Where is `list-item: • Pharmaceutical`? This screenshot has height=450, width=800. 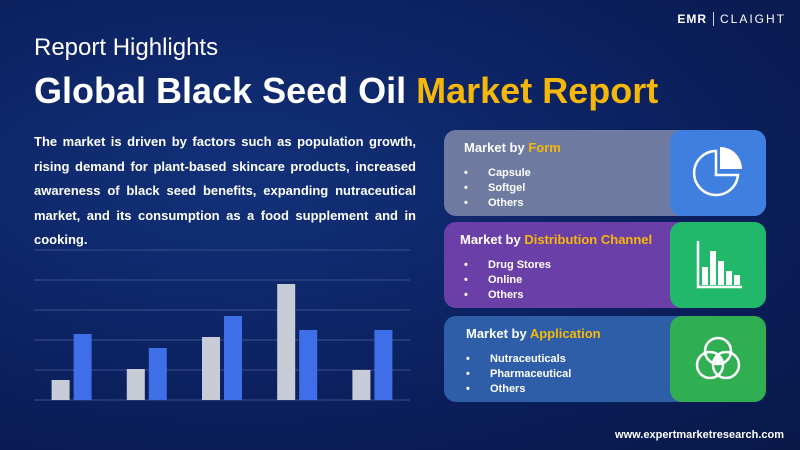
list-item: • Pharmaceutical is located at coordinates (518, 374).